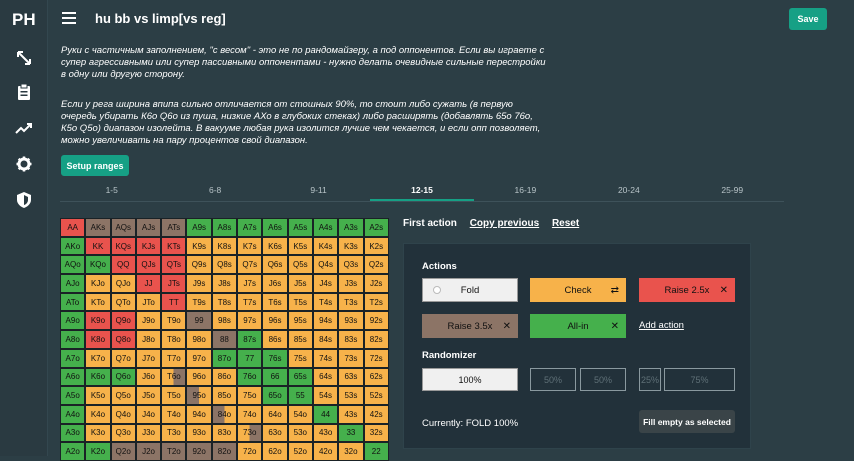 Image resolution: width=854 pixels, height=461 pixels. Describe the element at coordinates (578, 326) in the screenshot. I see `allin-action-button: All-in ✕` at that location.